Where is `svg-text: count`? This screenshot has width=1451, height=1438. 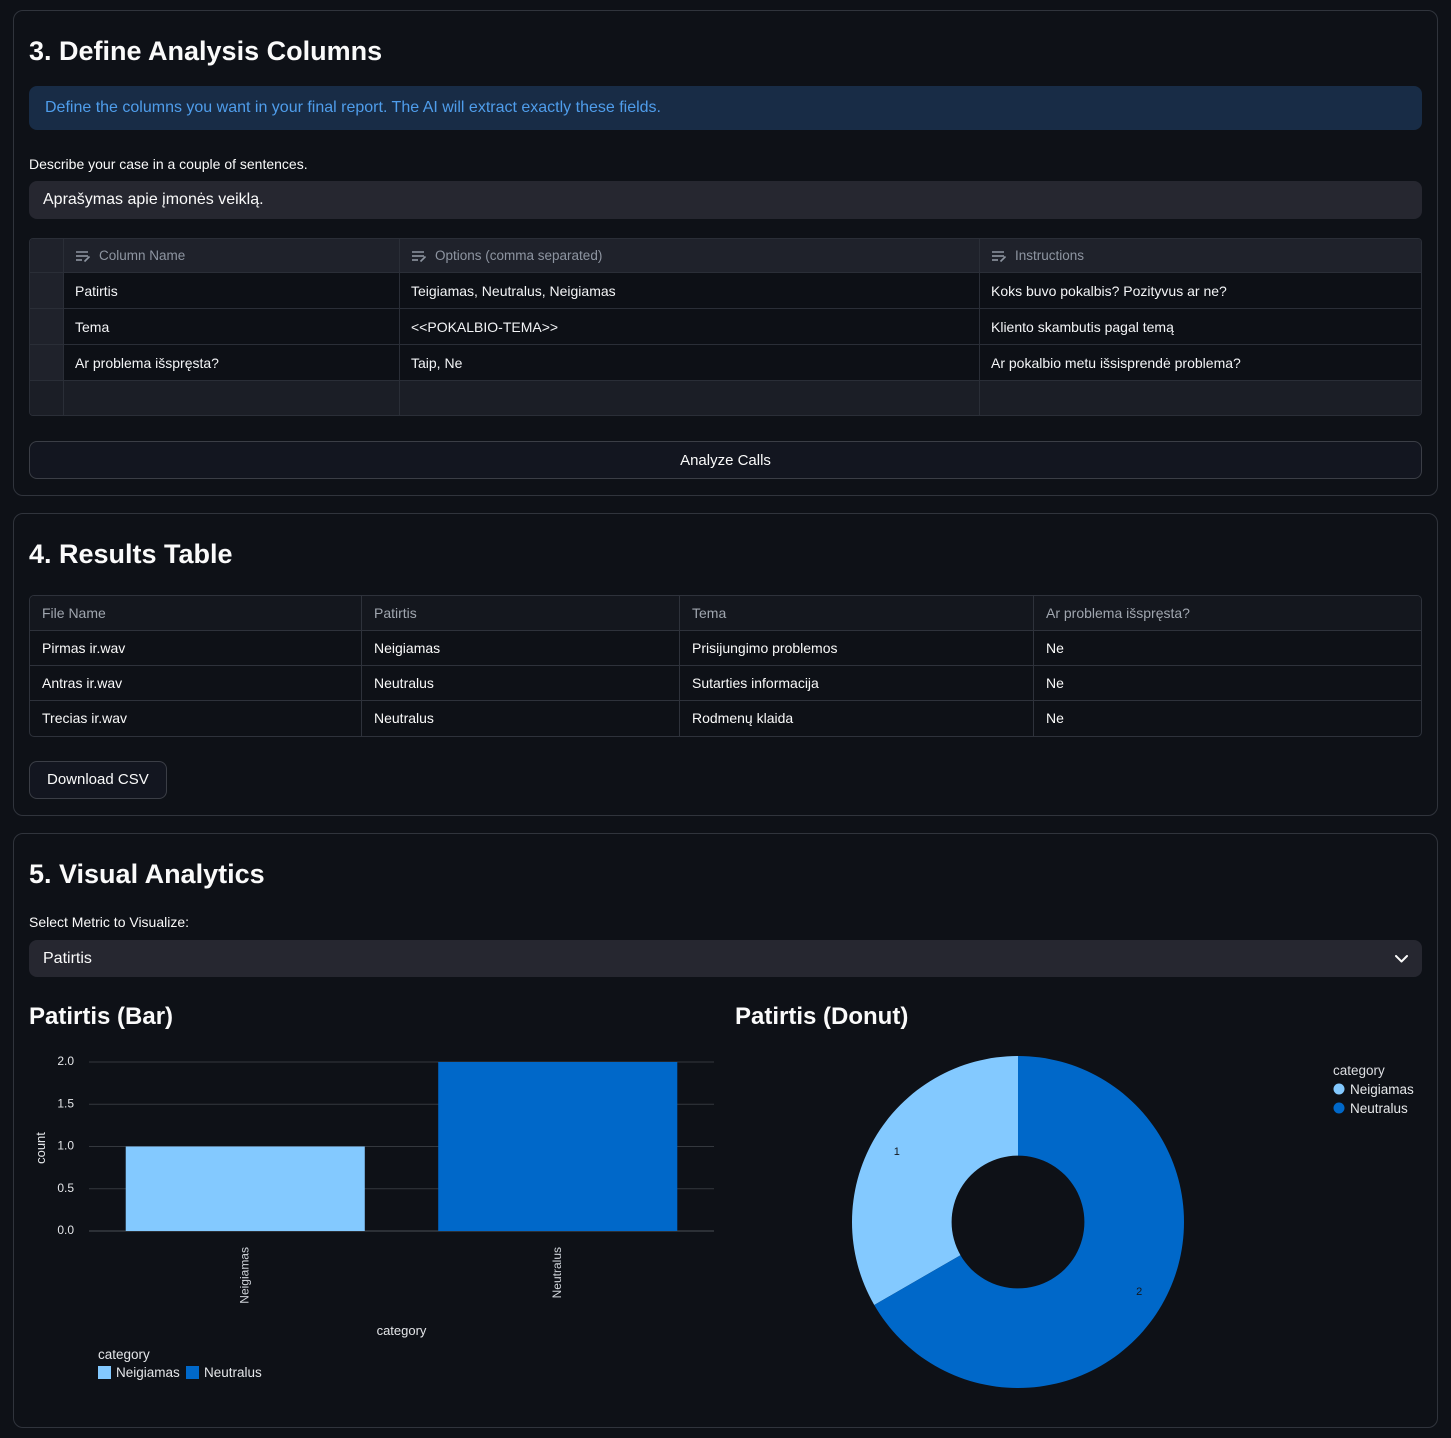
svg-text: count is located at coordinates (40, 1148).